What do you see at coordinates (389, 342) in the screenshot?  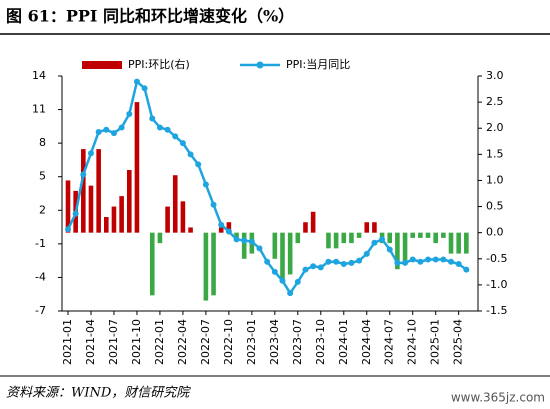 I see `x-tick-label: 2024-07` at bounding box center [389, 342].